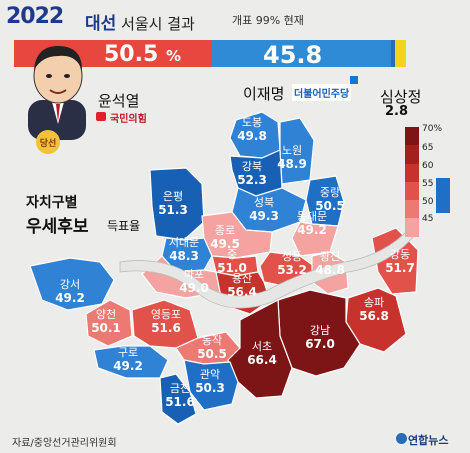  What do you see at coordinates (128, 119) in the screenshot?
I see `yoon-party: 국민의힘` at bounding box center [128, 119].